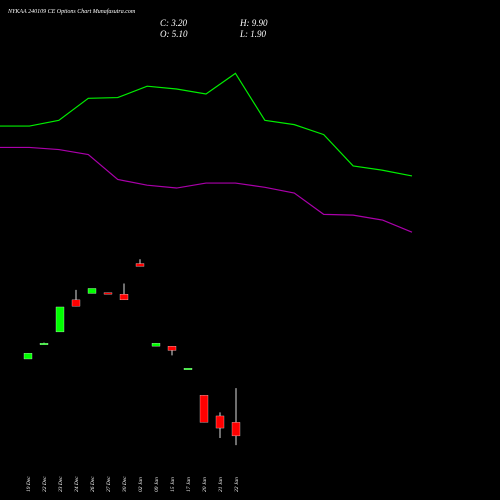 This screenshot has width=500, height=500. I want to click on x-tick-label: 26 Dec, so click(93, 484).